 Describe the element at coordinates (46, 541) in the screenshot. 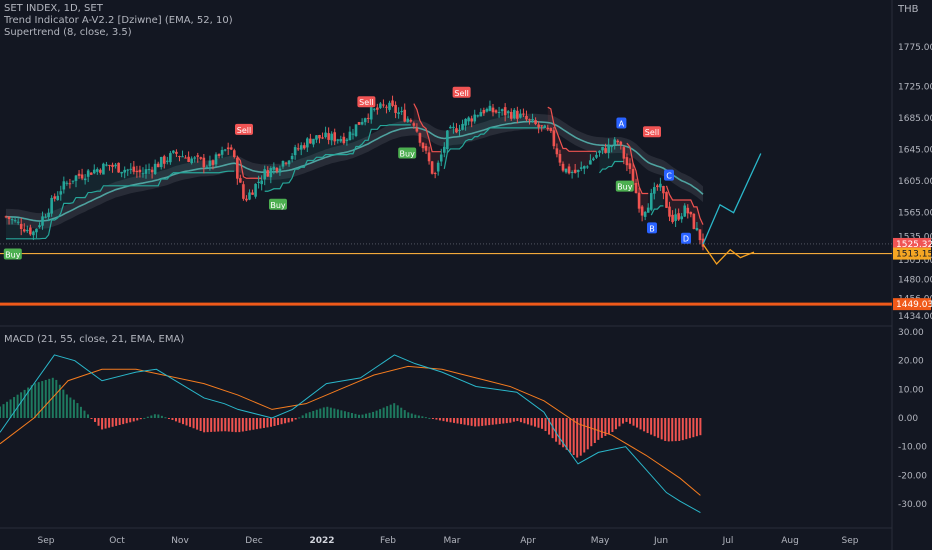

I see `time-tick-label: Sep` at that location.